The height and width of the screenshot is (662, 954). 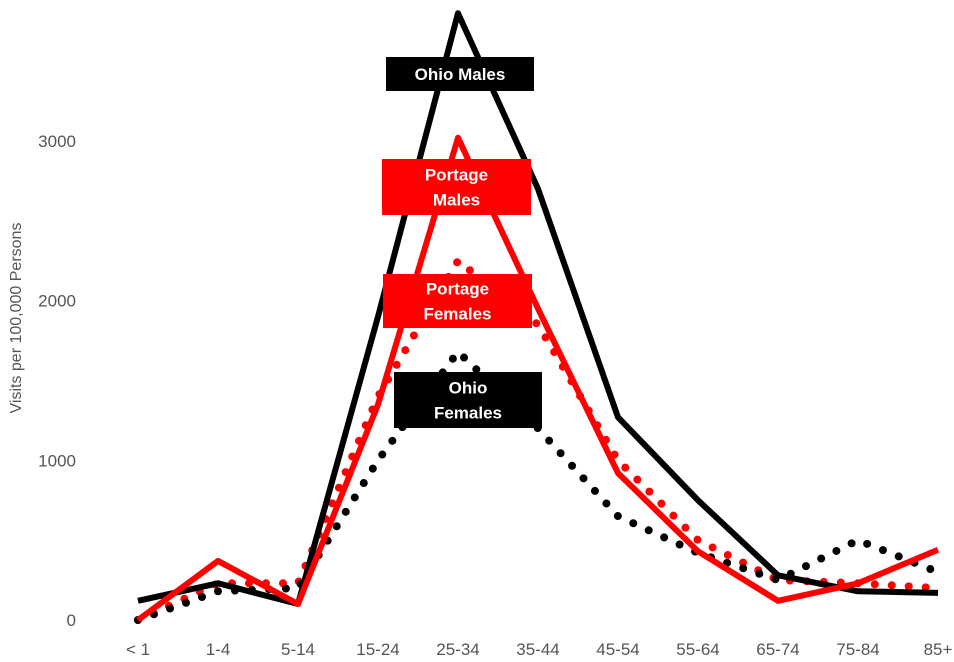 What do you see at coordinates (16, 318) in the screenshot?
I see `y-axis-label: Visits per 100,000 Persons` at bounding box center [16, 318].